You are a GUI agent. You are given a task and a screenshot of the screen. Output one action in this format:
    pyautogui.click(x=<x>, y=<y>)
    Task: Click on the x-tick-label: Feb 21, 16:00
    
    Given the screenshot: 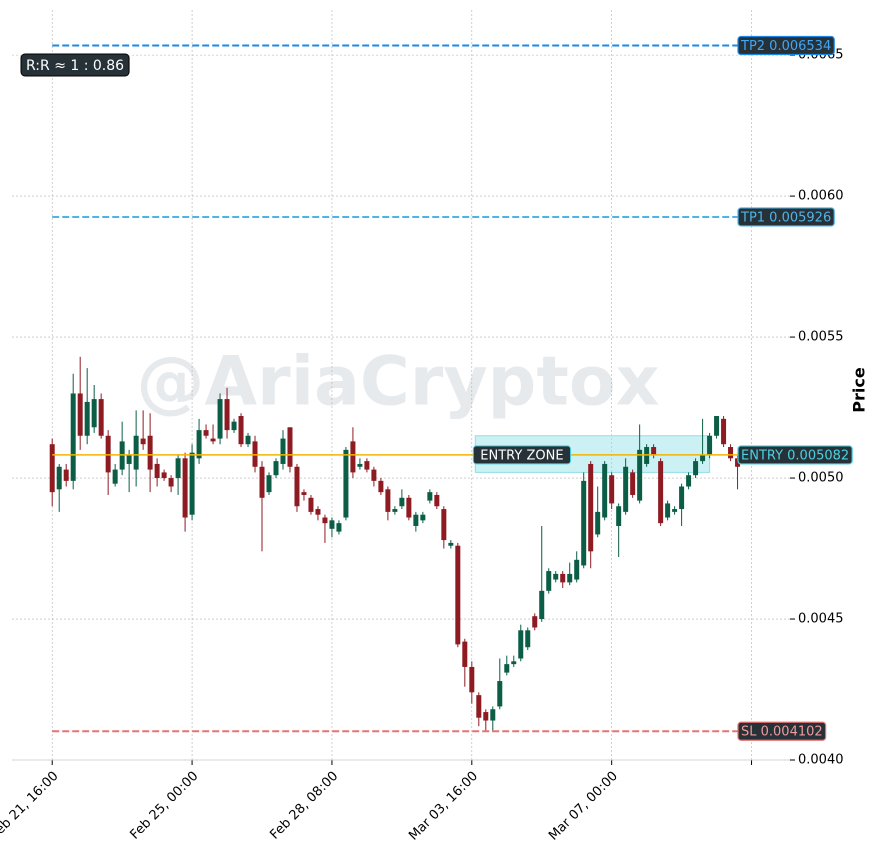 What is the action you would take?
    pyautogui.click(x=31, y=806)
    